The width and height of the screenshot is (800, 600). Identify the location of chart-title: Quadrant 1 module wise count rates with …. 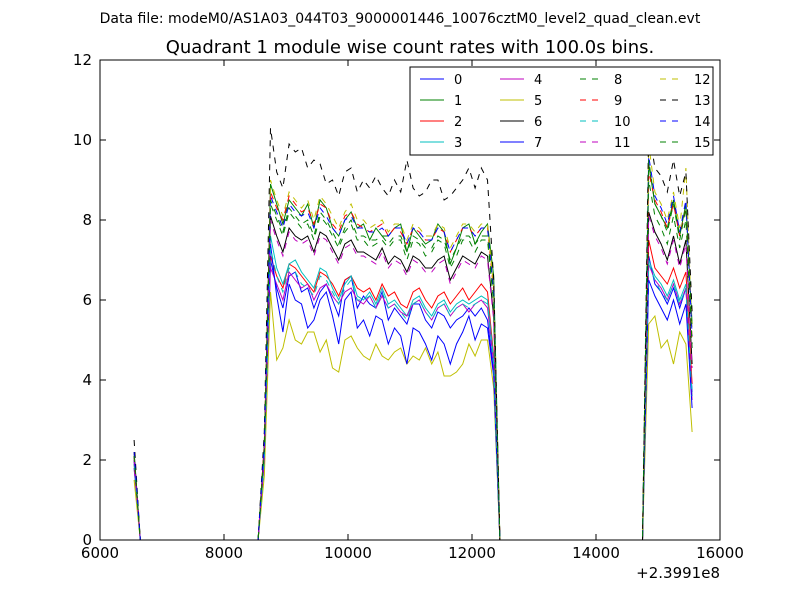
(410, 47).